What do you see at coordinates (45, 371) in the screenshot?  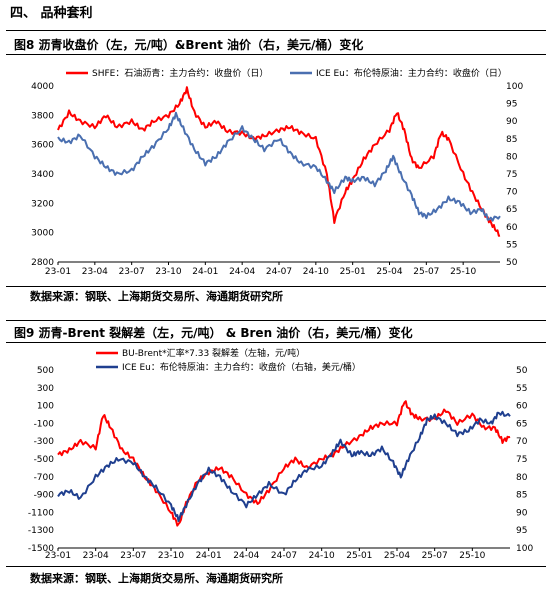 I see `chart2-left-tick: 500` at bounding box center [45, 371].